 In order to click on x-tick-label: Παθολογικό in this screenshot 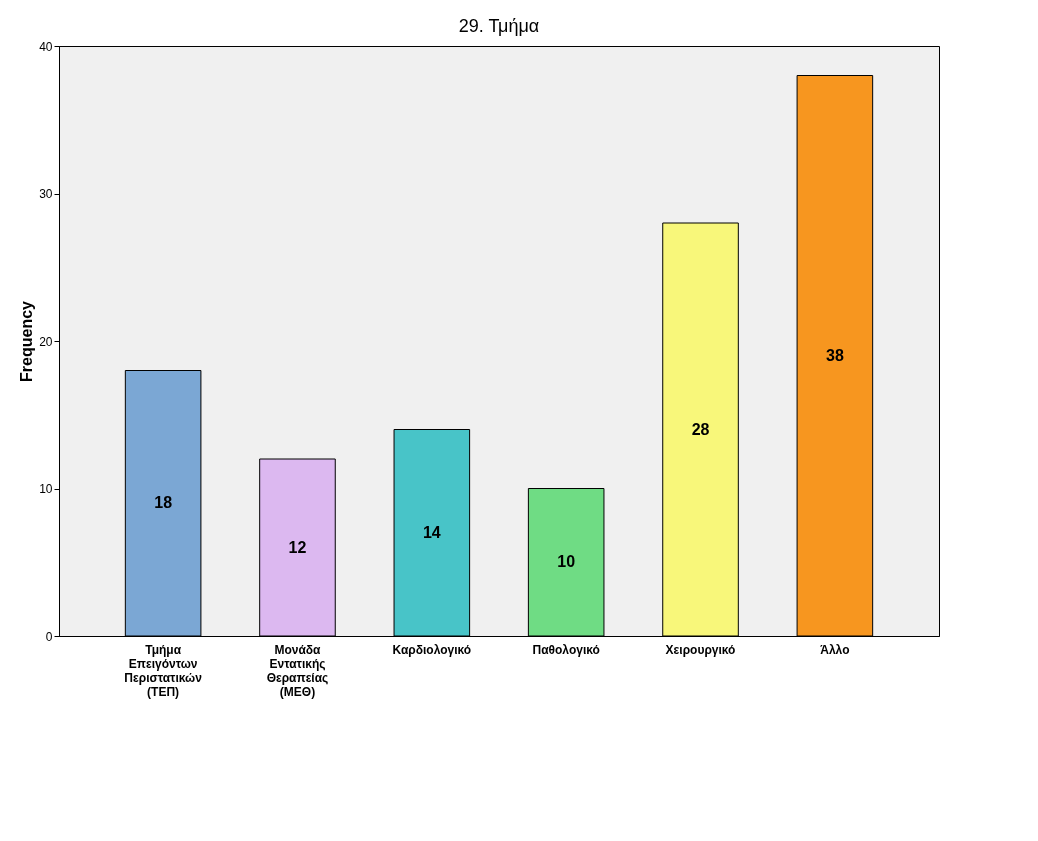, I will do `click(566, 649)`.